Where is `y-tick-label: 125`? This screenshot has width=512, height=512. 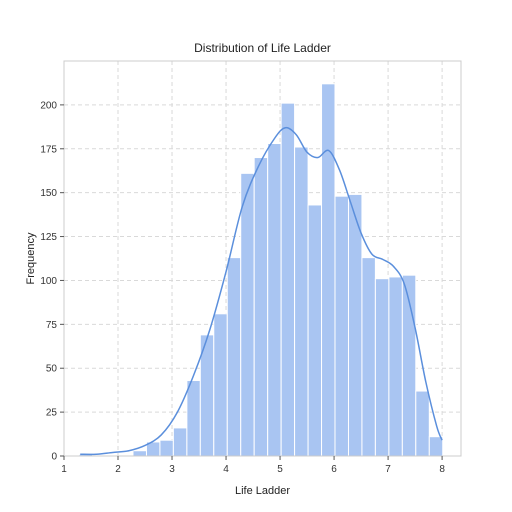
y-tick-label: 125 is located at coordinates (48, 237).